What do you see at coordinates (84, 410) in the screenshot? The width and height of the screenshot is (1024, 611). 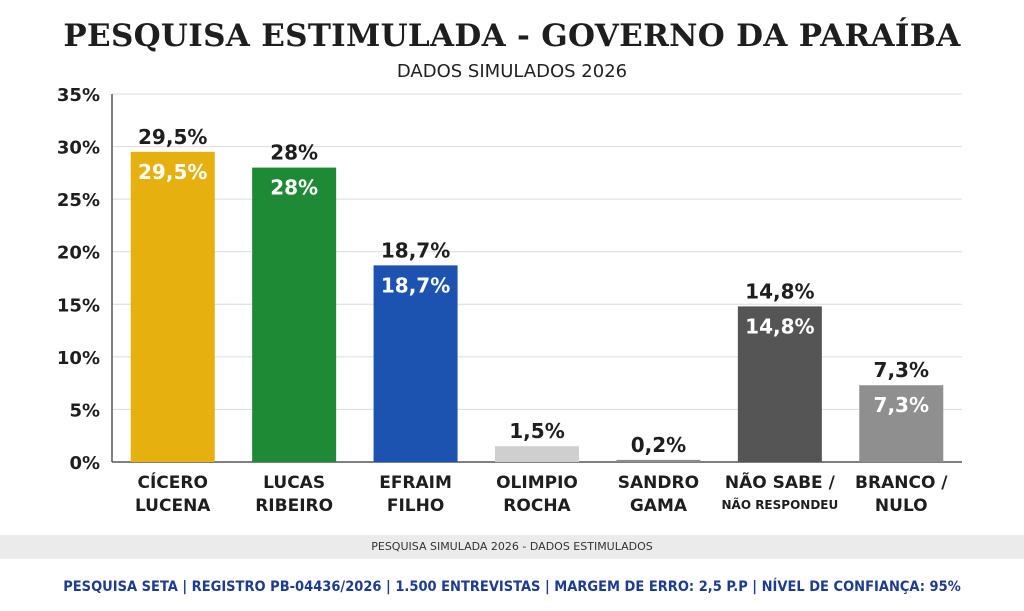 I see `y-tick-label: 5%` at bounding box center [84, 410].